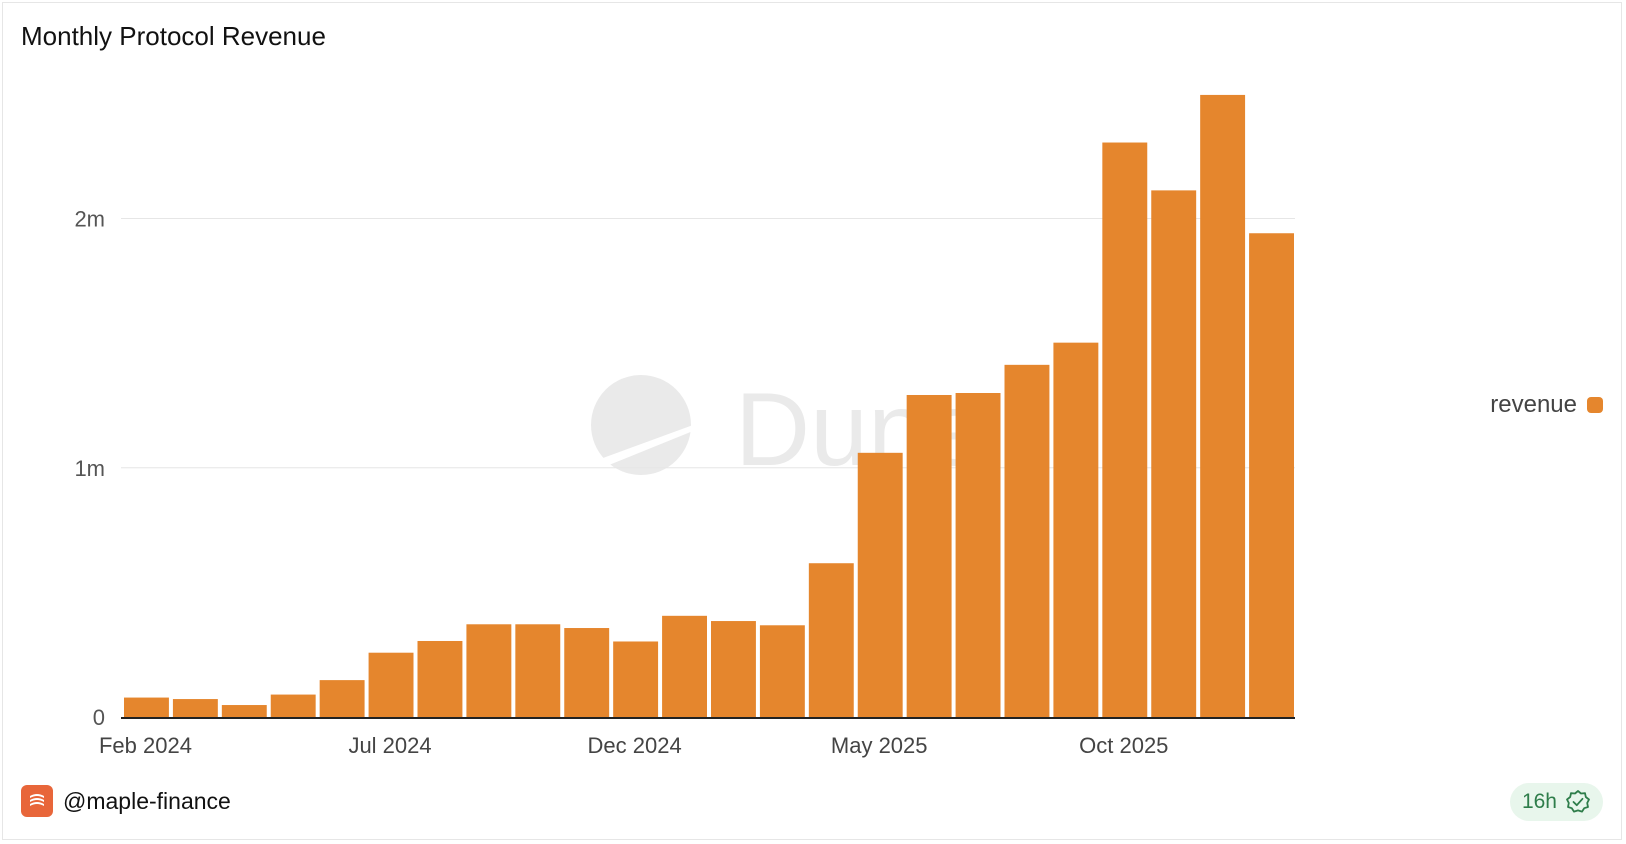  What do you see at coordinates (1533, 404) in the screenshot?
I see `legend-label-revenue: revenue` at bounding box center [1533, 404].